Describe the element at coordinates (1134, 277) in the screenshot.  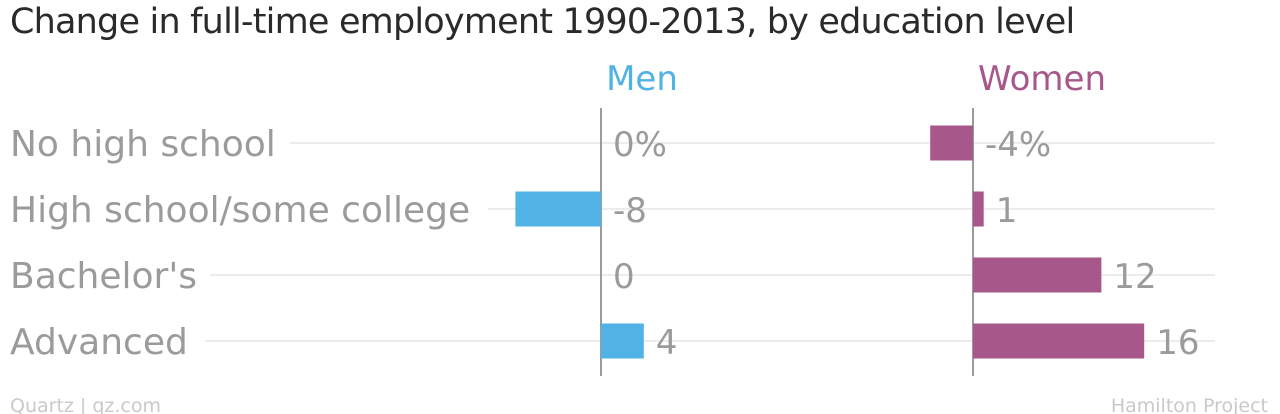
I see `data-label: 12` at that location.